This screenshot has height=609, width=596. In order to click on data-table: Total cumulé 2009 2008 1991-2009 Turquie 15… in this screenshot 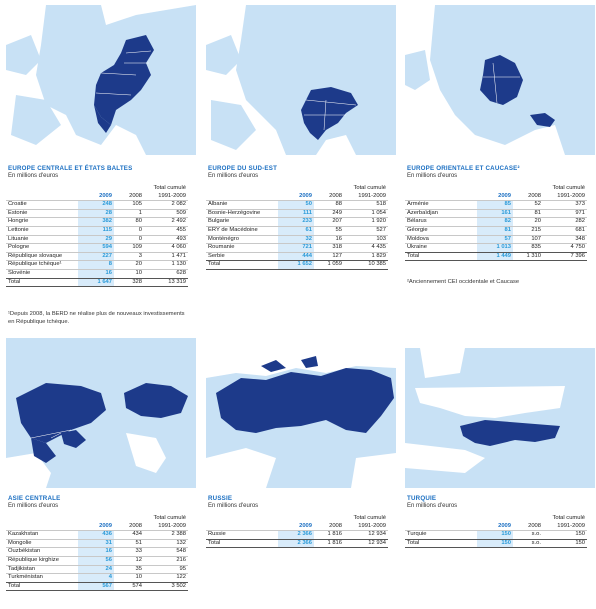, I will do `click(496, 532)`.